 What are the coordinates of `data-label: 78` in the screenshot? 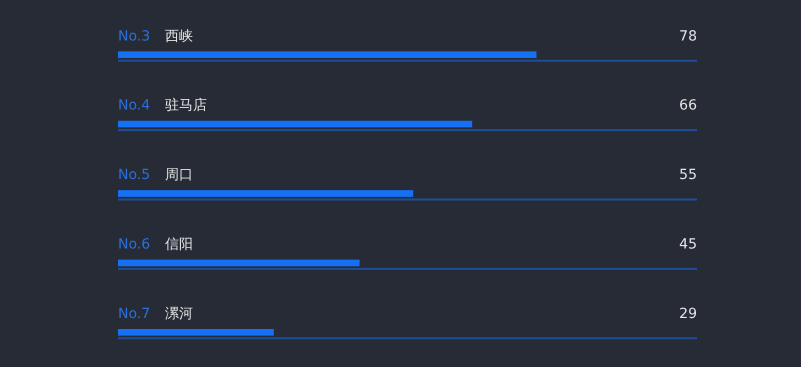 It's located at (688, 36).